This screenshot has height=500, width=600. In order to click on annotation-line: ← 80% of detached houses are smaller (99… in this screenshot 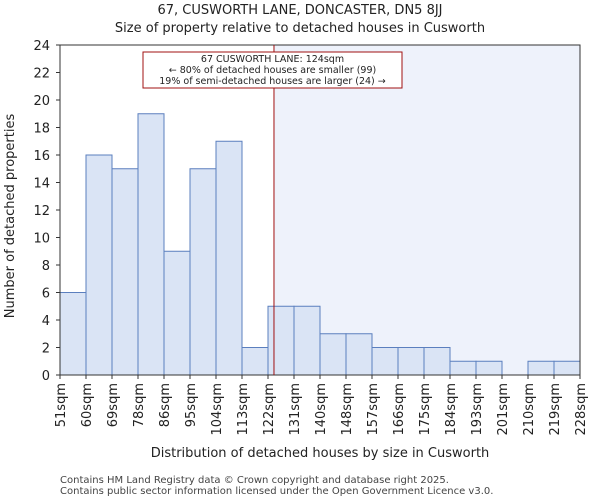, I will do `click(272, 70)`.